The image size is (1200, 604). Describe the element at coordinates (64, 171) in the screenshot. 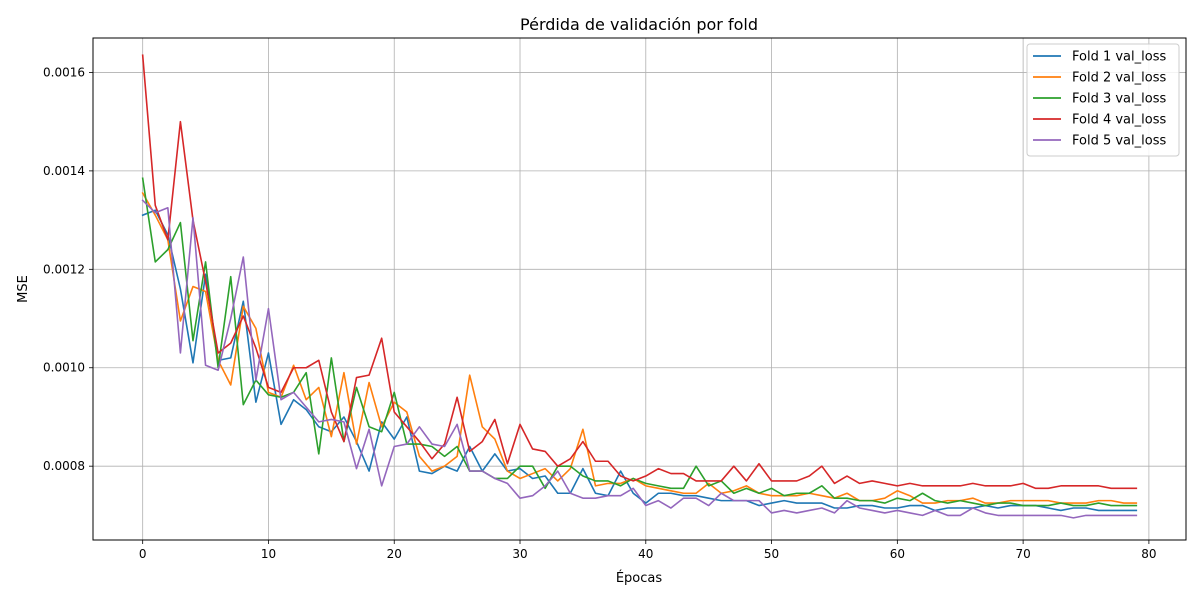

I see `y-tick-label: 0.0014` at that location.